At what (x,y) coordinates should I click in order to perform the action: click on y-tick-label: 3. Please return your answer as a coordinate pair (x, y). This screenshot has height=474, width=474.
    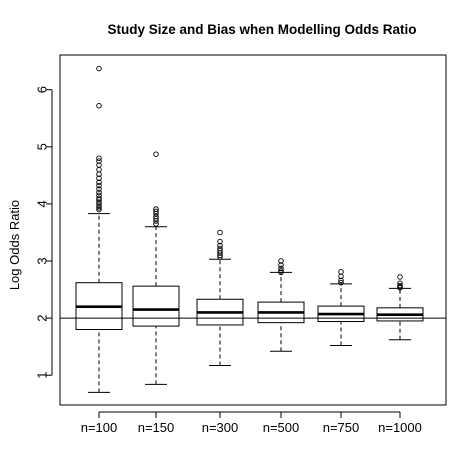
    Looking at the image, I should click on (42, 260).